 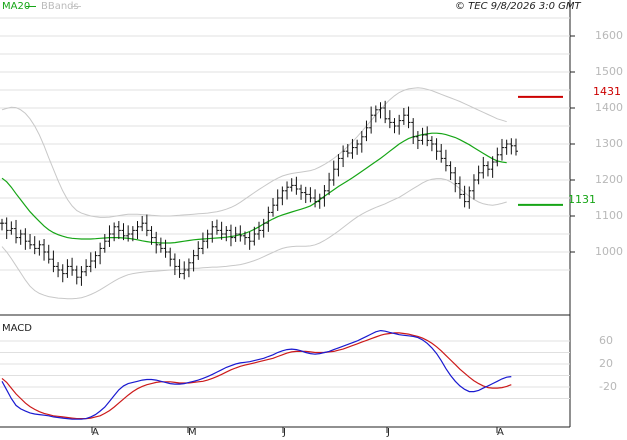 What do you see at coordinates (540, 150) in the screenshot?
I see `level-lines` at bounding box center [540, 150].